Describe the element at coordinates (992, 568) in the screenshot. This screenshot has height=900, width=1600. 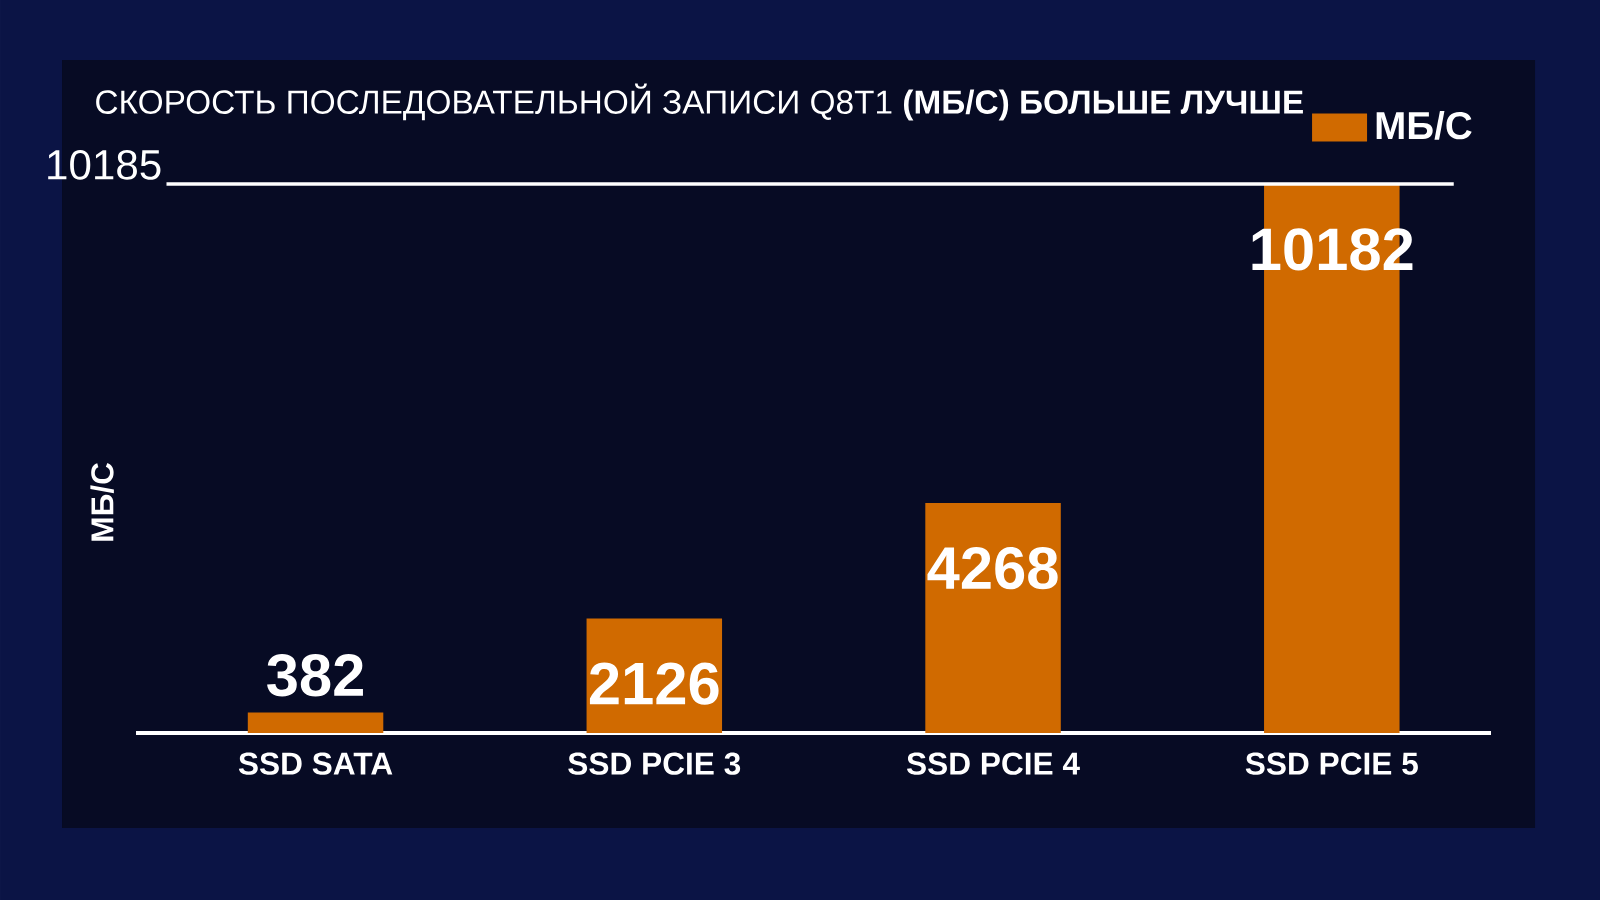
I see `data-label: 4268` at that location.